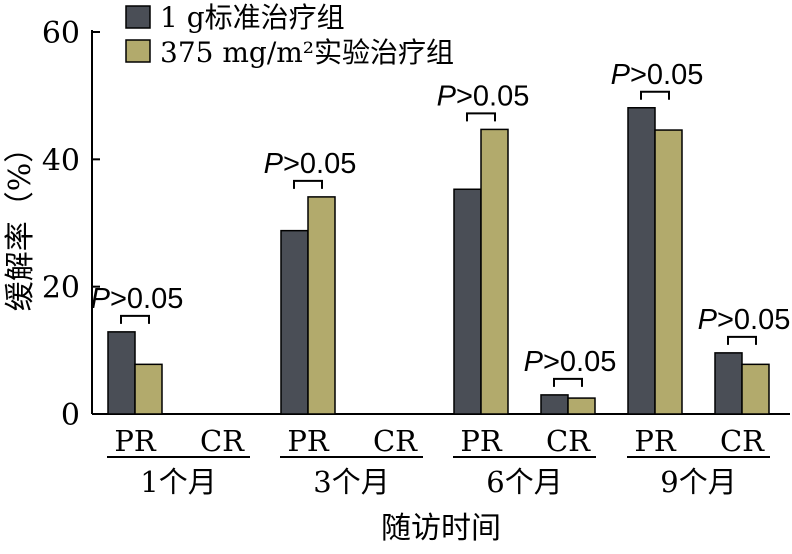 Image resolution: width=792 pixels, height=554 pixels. What do you see at coordinates (121, 373) in the screenshot?
I see `bar-series1-1个月-PR` at bounding box center [121, 373].